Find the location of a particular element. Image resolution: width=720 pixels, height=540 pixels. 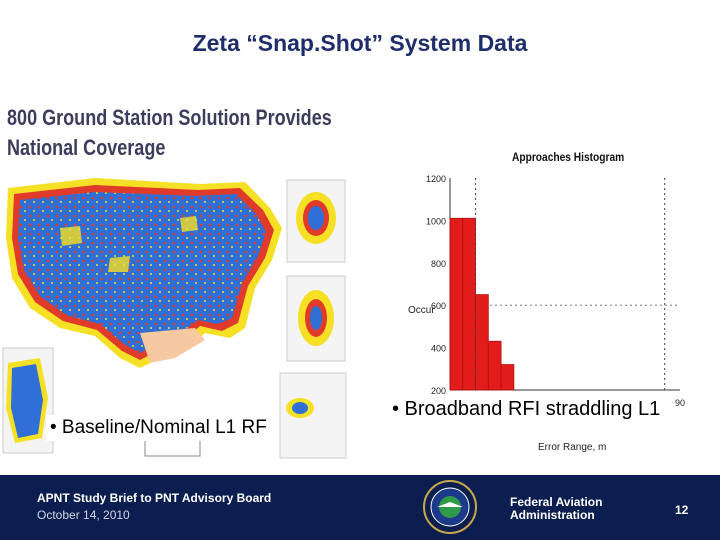

y-tick-label: 200 is located at coordinates (438, 391).